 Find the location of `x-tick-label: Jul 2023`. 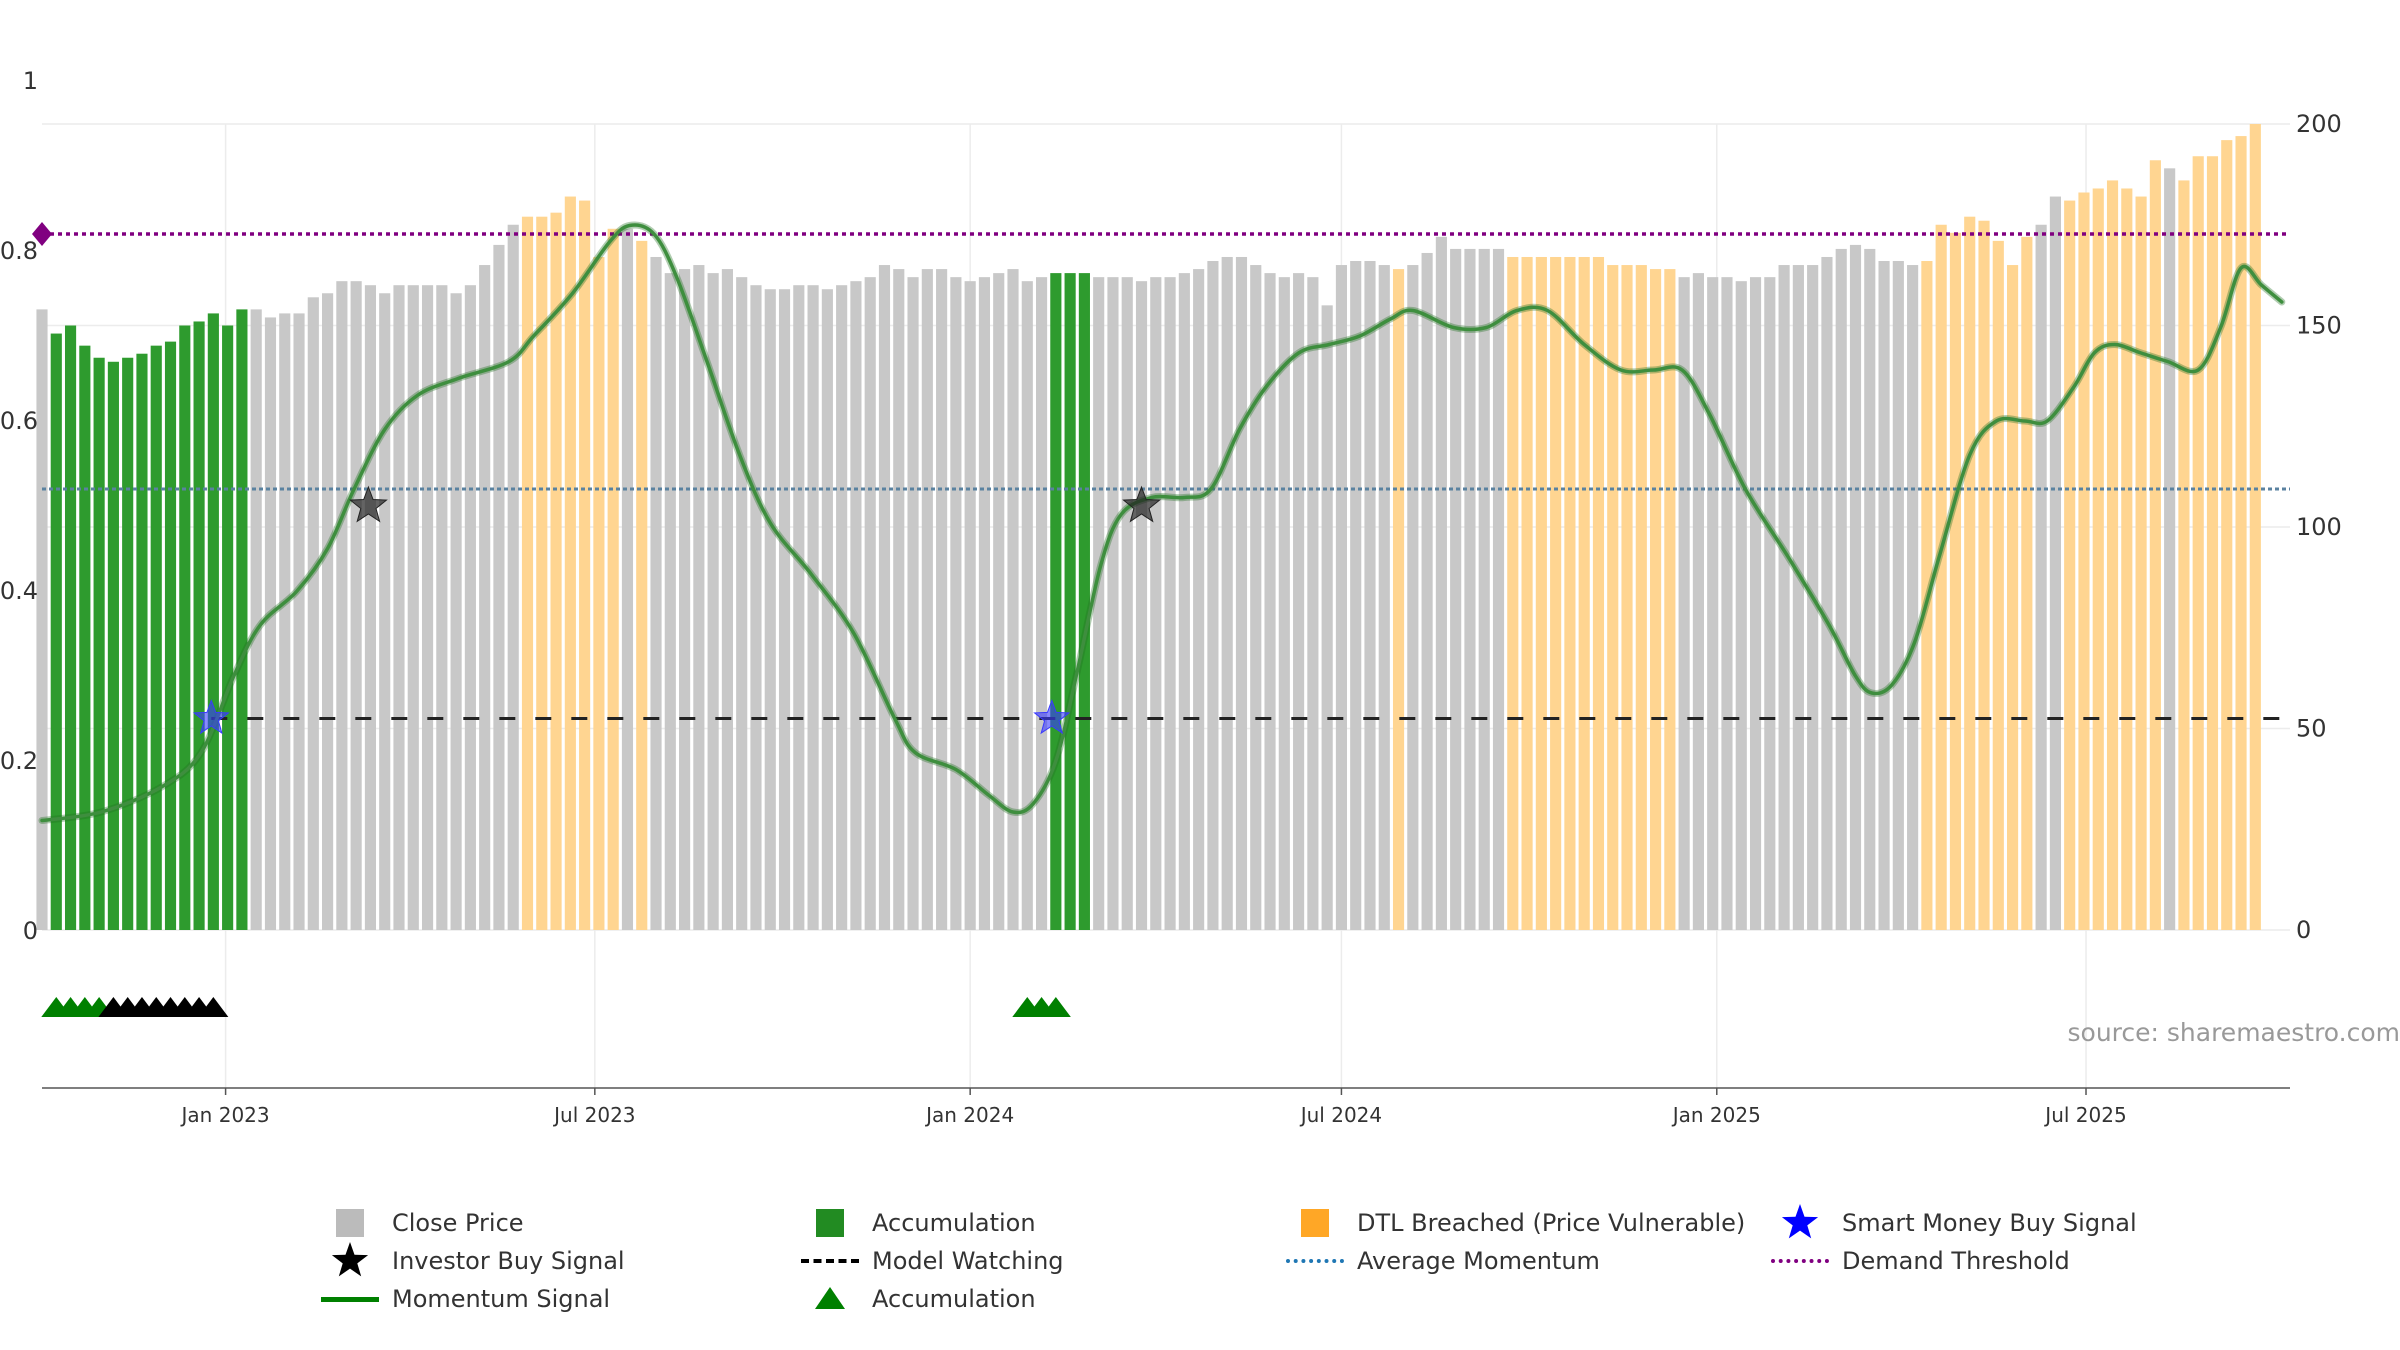

x-tick-label: Jul 2023 is located at coordinates (593, 1115).